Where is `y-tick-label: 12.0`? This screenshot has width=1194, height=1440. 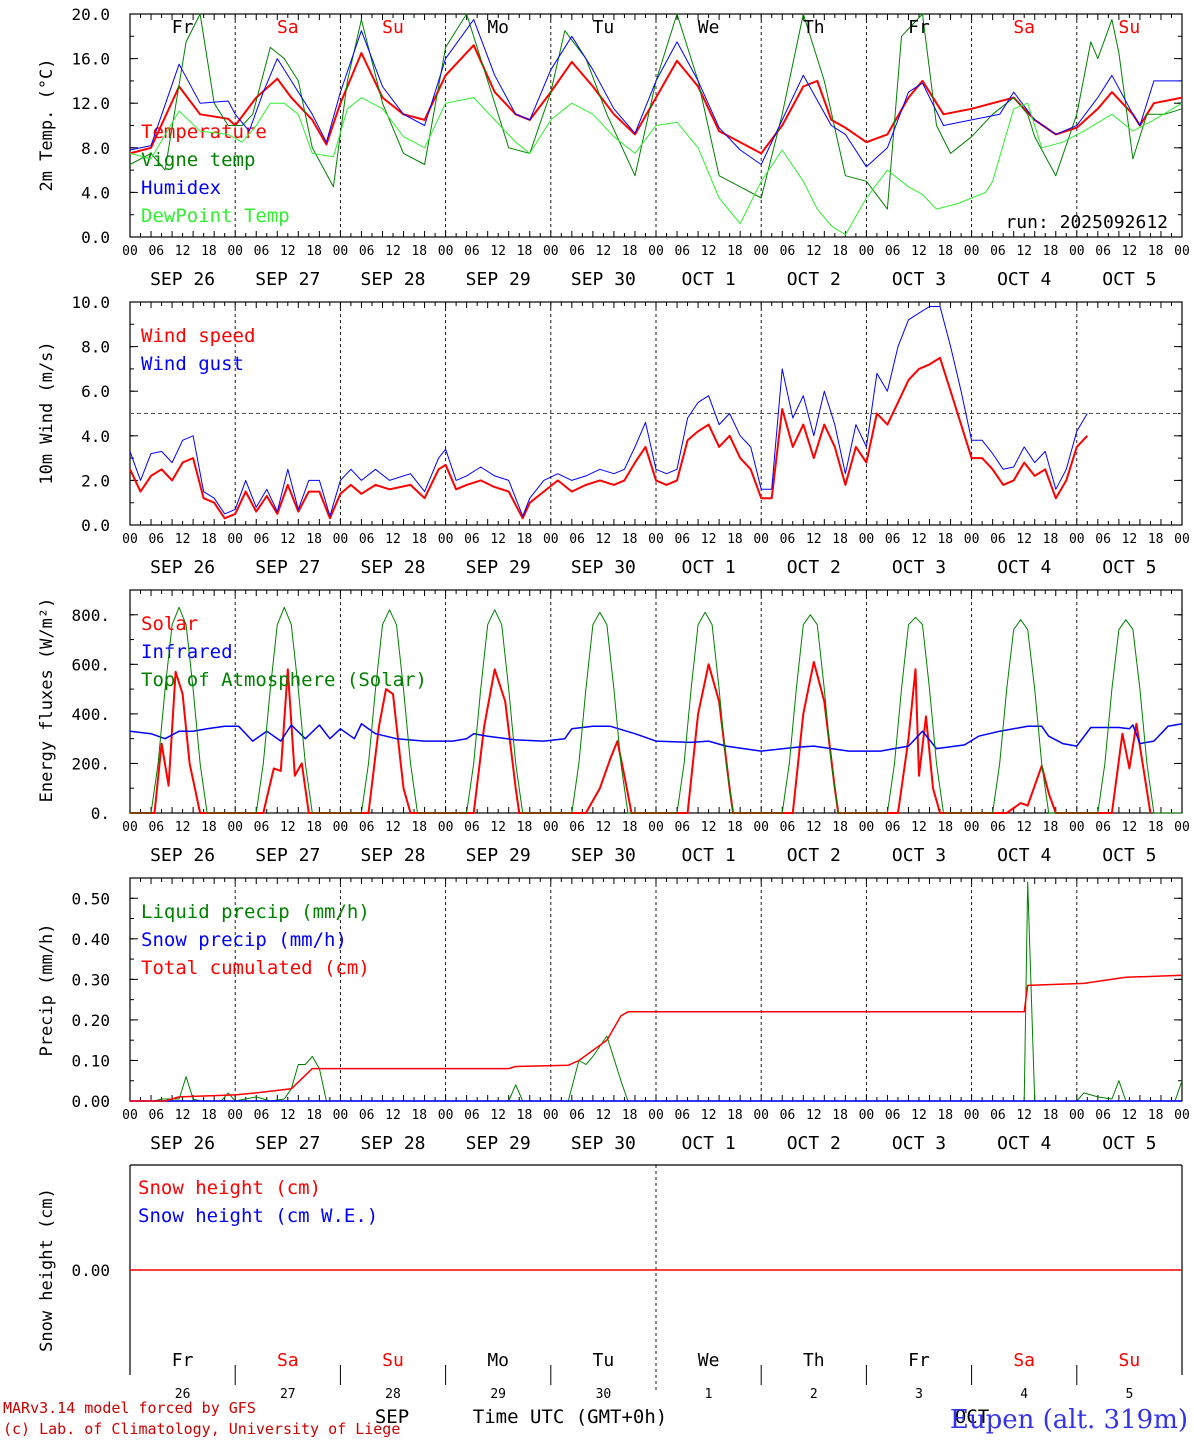 y-tick-label: 12.0 is located at coordinates (90, 103).